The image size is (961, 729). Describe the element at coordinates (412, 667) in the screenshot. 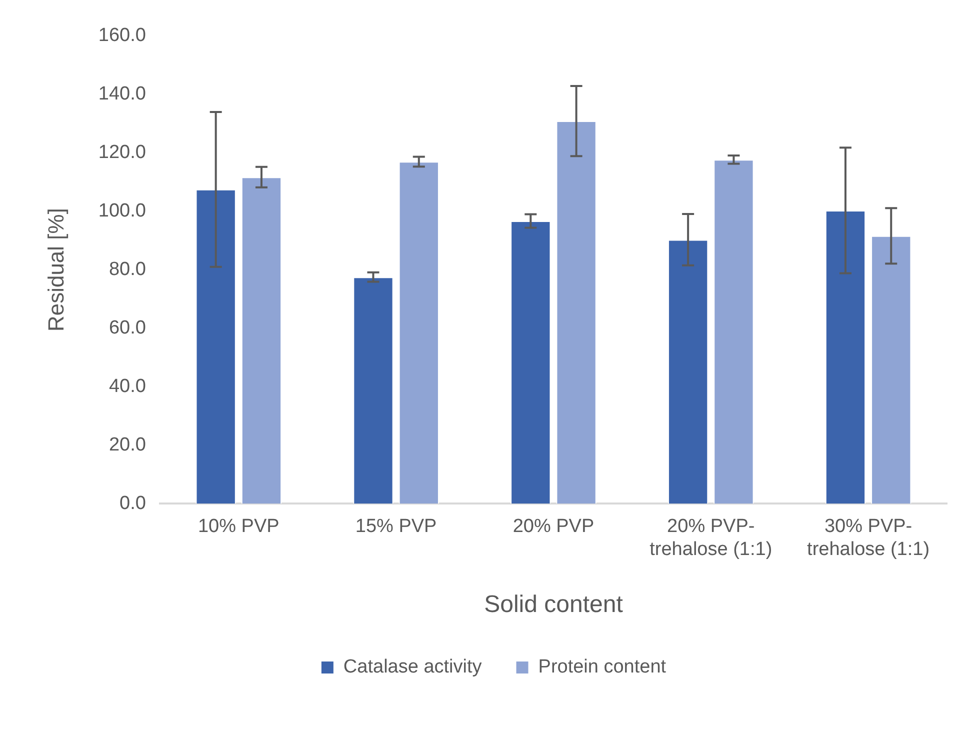

I see `legend-label: Catalase activity` at that location.